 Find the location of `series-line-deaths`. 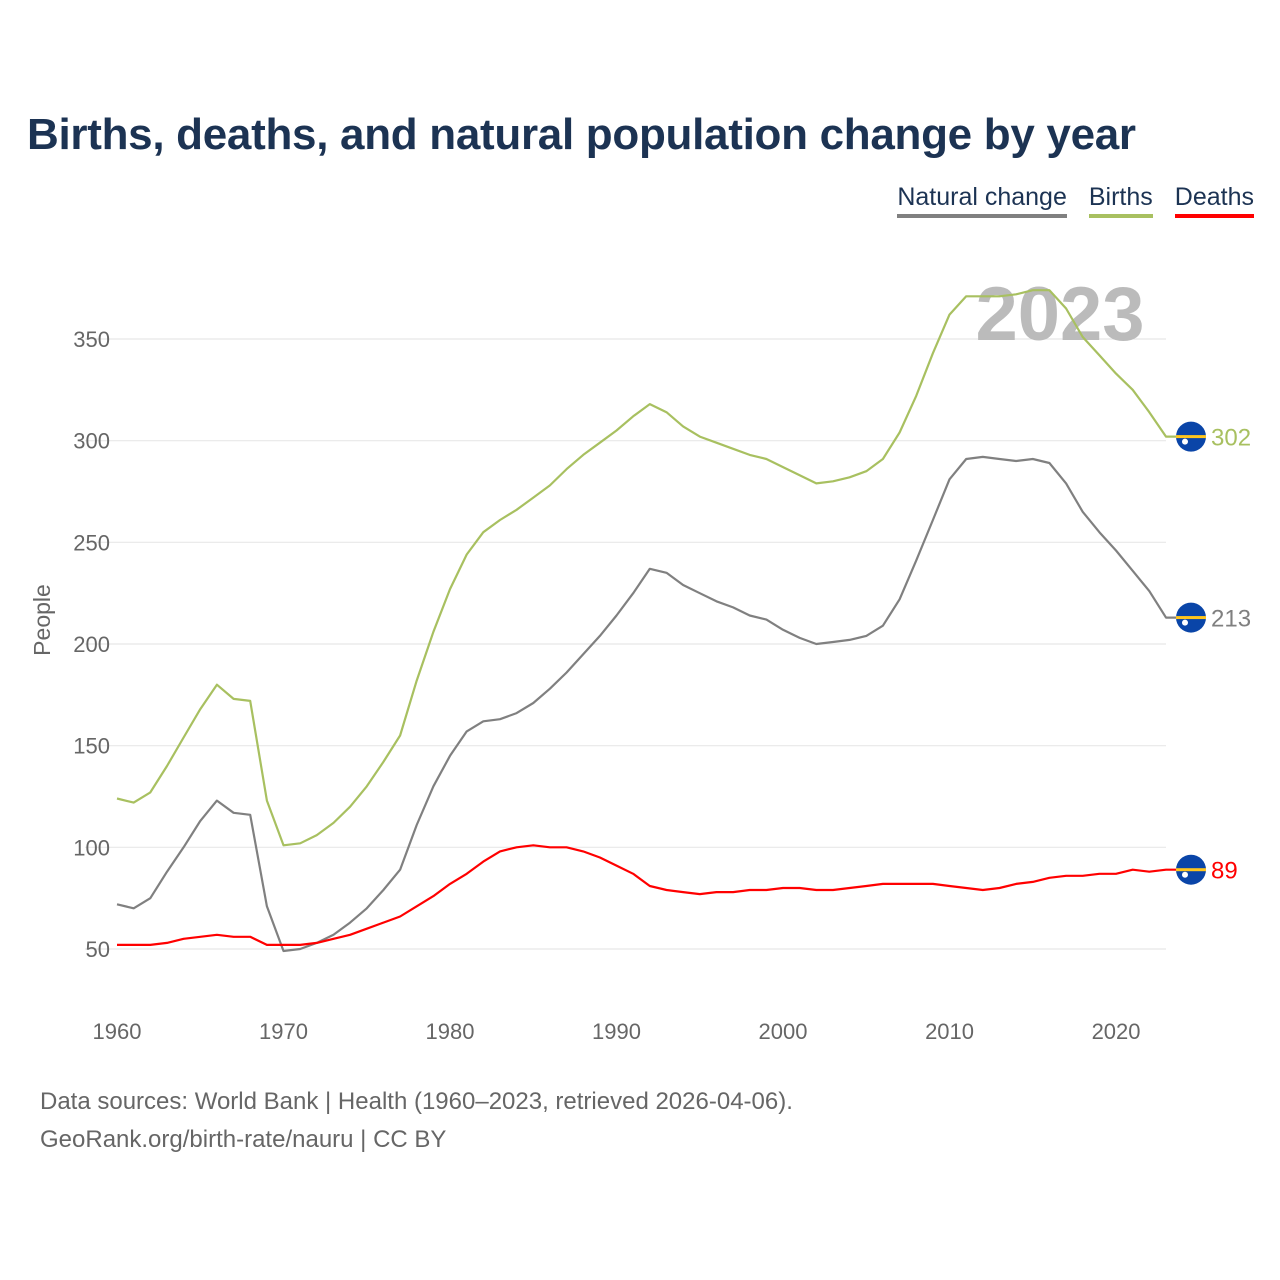

series-line-deaths is located at coordinates (646, 895).